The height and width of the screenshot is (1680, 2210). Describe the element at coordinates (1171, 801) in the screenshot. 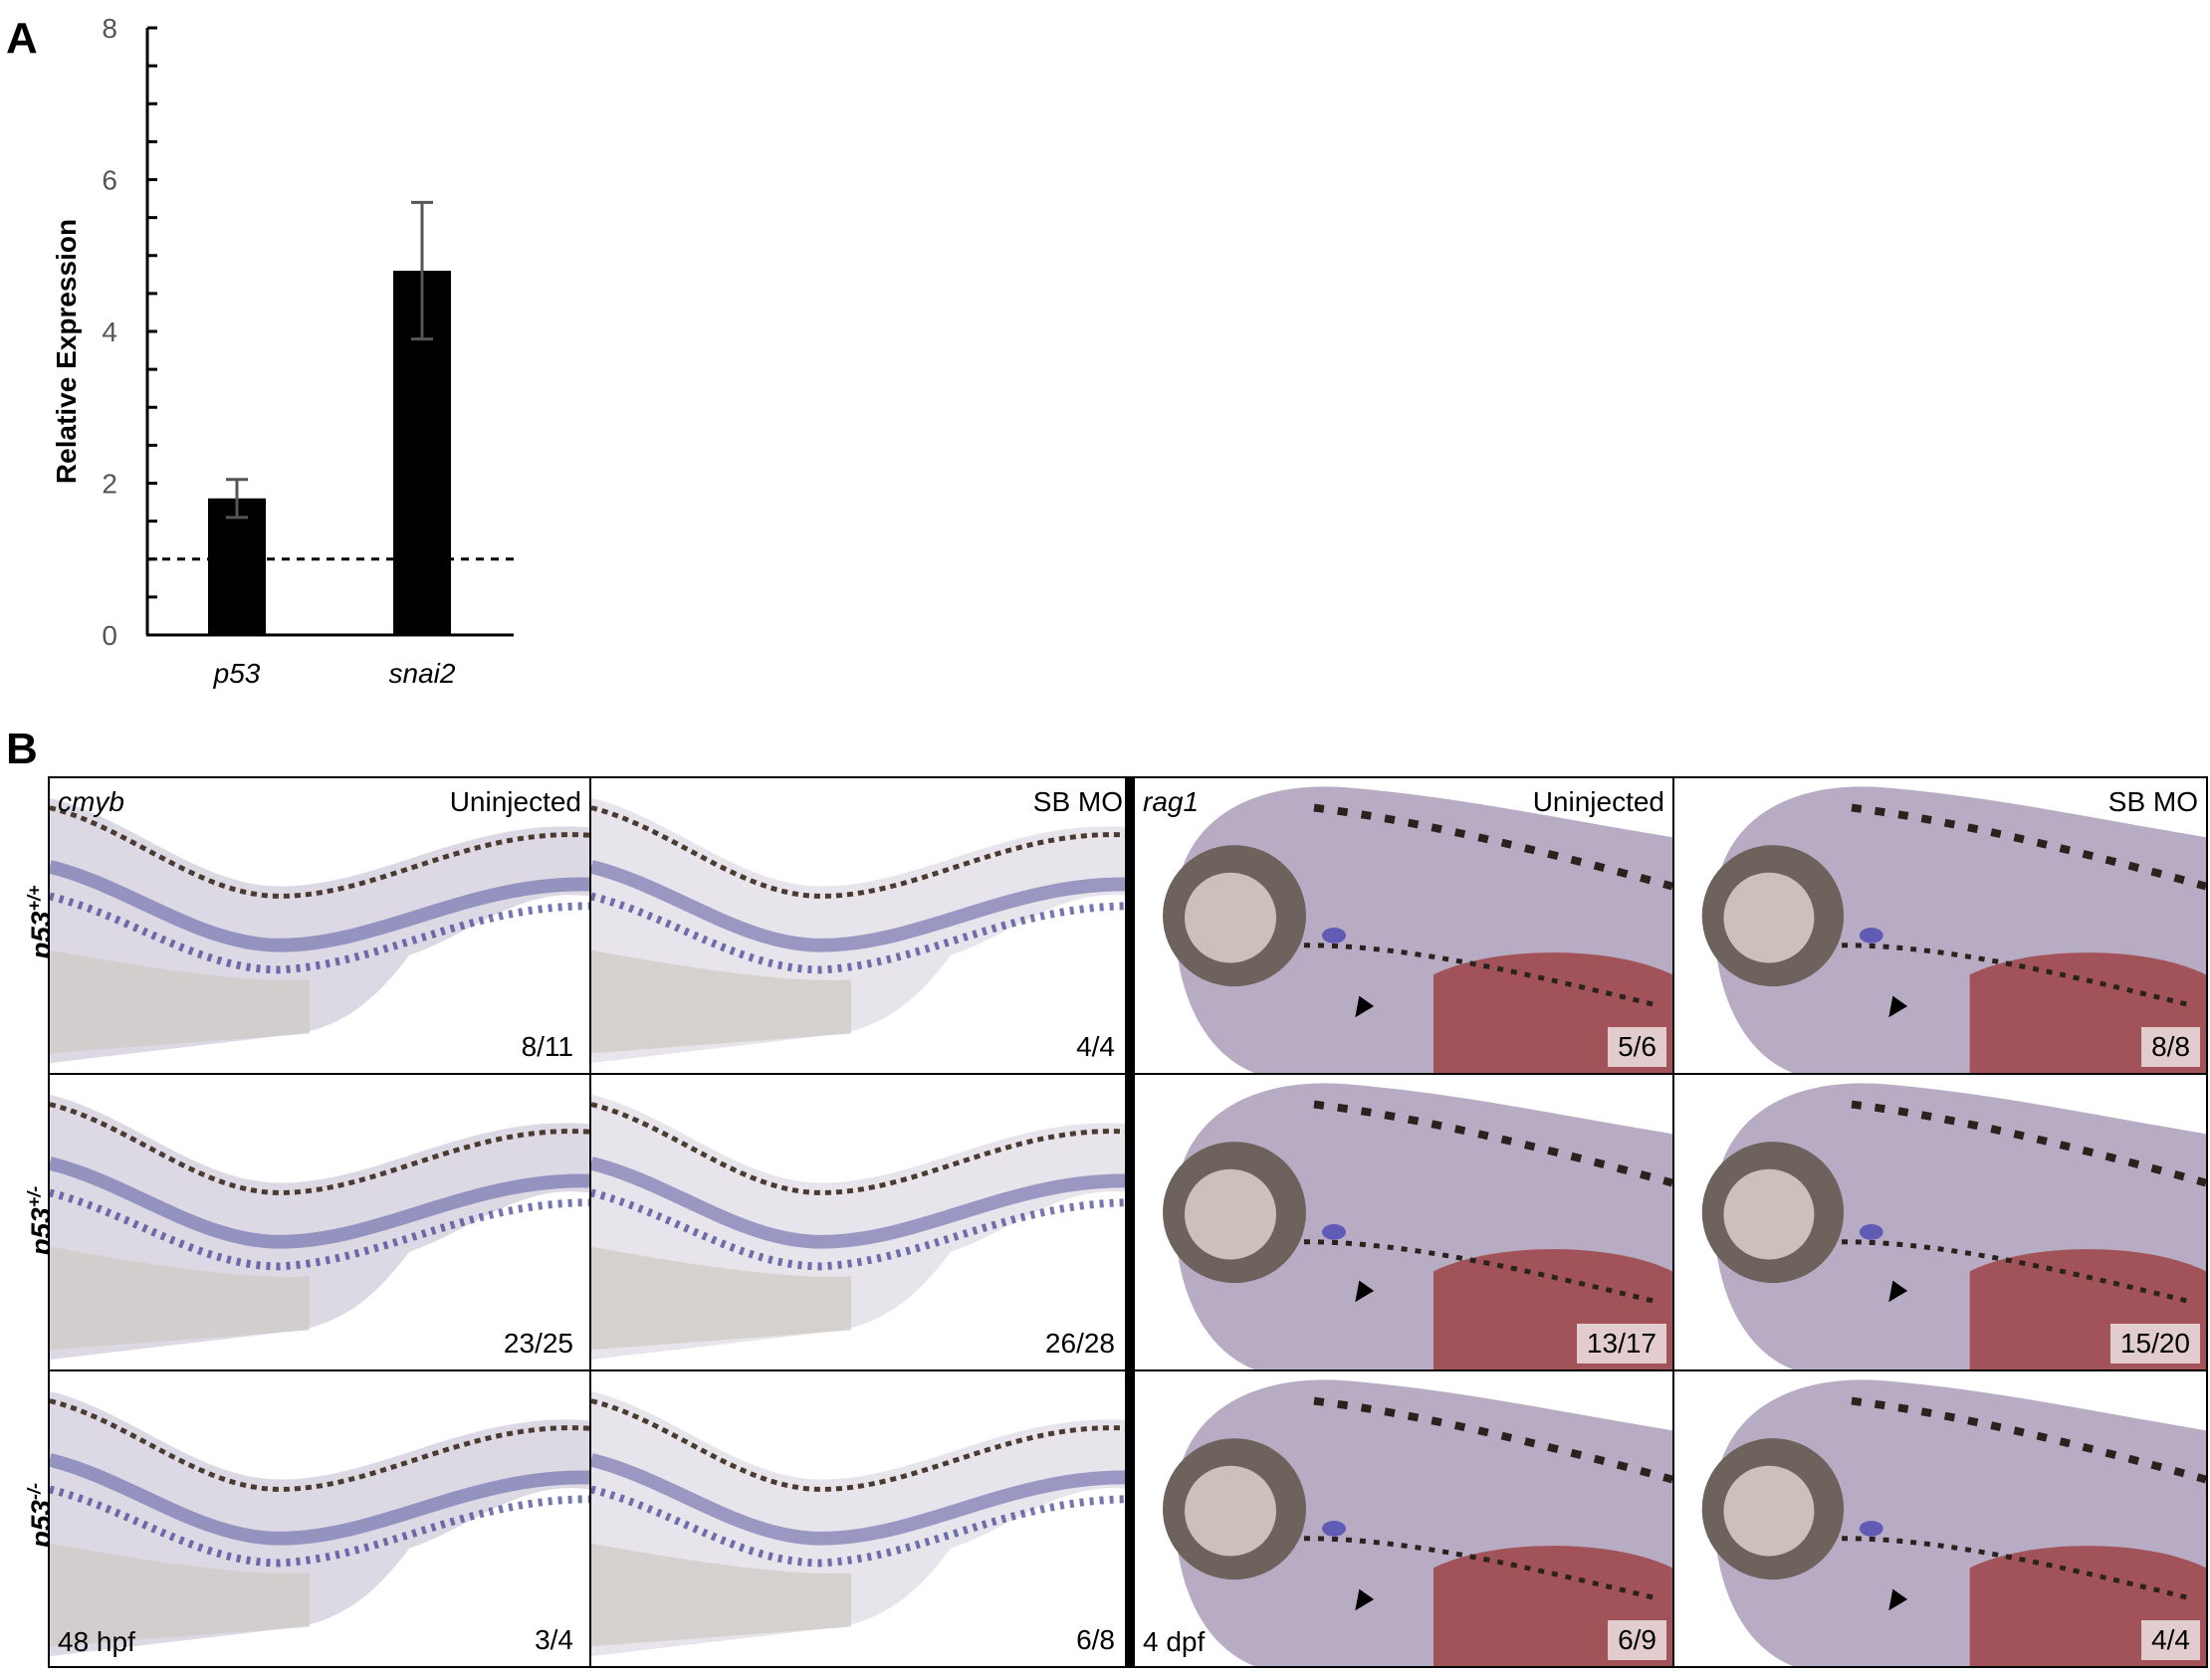

I see `gene-label: rag1` at that location.